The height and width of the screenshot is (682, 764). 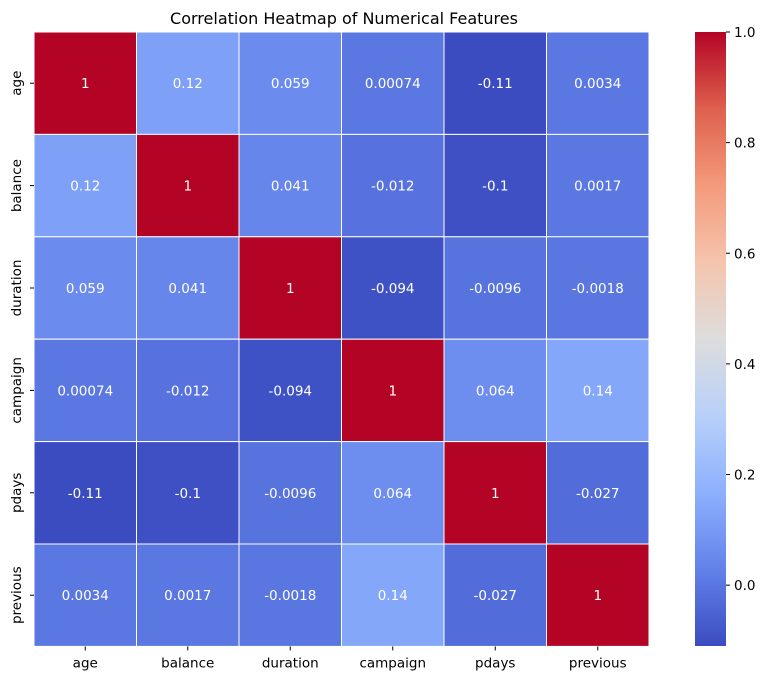 What do you see at coordinates (744, 586) in the screenshot?
I see `colorbar-tick-label: 0.0` at bounding box center [744, 586].